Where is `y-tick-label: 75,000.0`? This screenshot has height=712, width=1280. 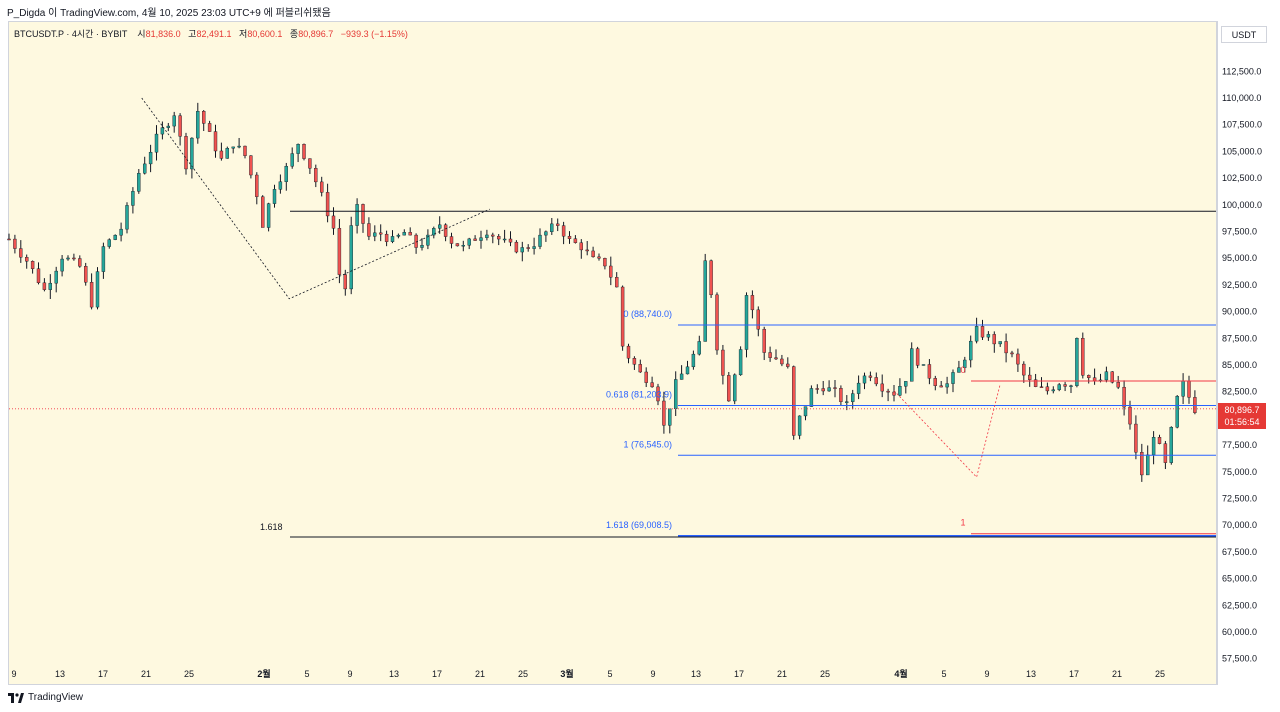
y-tick-label: 75,000.0 is located at coordinates (1239, 472).